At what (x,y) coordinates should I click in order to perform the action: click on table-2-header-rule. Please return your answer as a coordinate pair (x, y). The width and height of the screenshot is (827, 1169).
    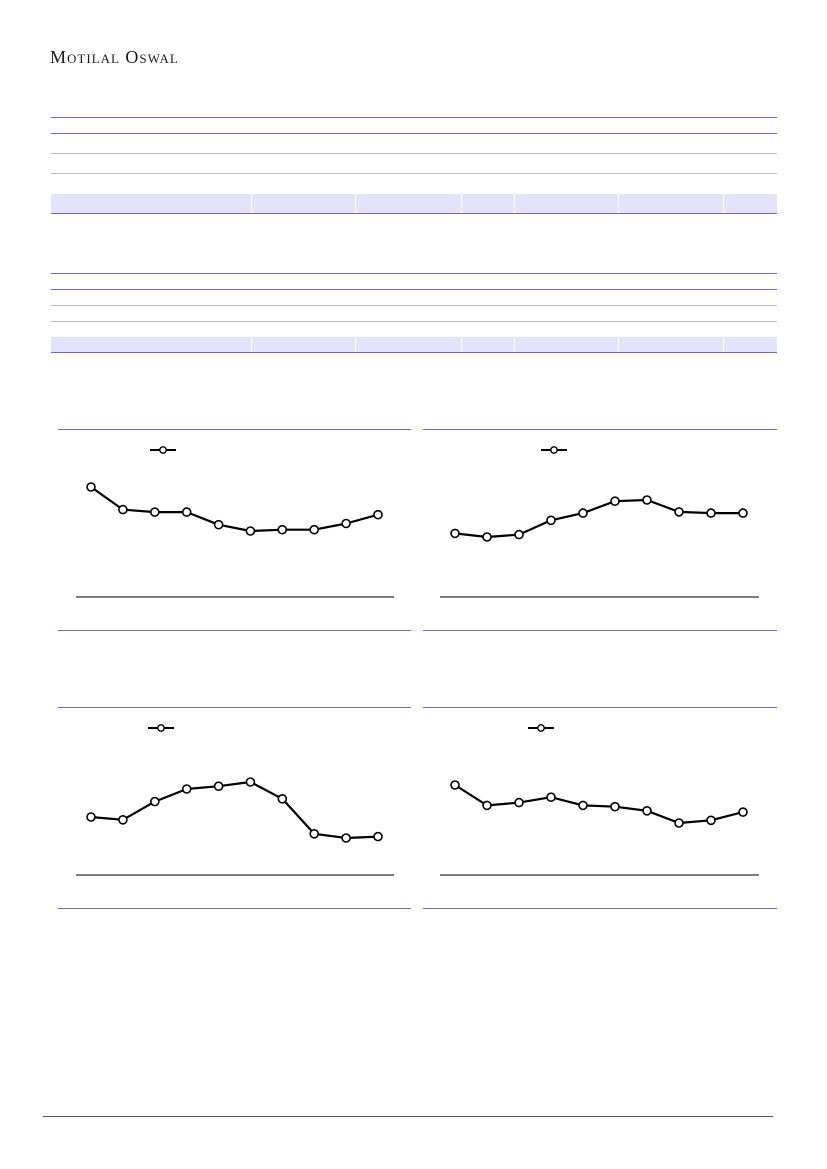
    Looking at the image, I should click on (414, 289).